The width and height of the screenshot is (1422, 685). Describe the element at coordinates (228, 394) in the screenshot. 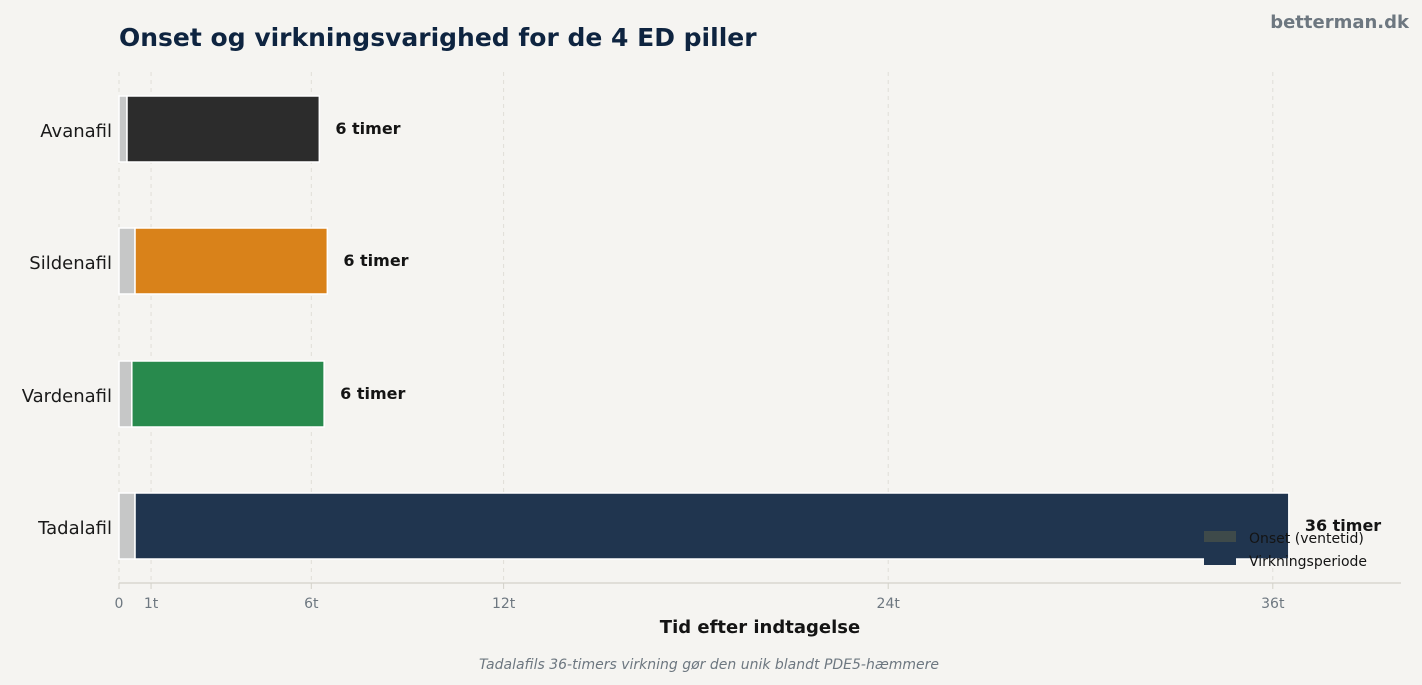

I see `duration-bar-vardenafil` at that location.